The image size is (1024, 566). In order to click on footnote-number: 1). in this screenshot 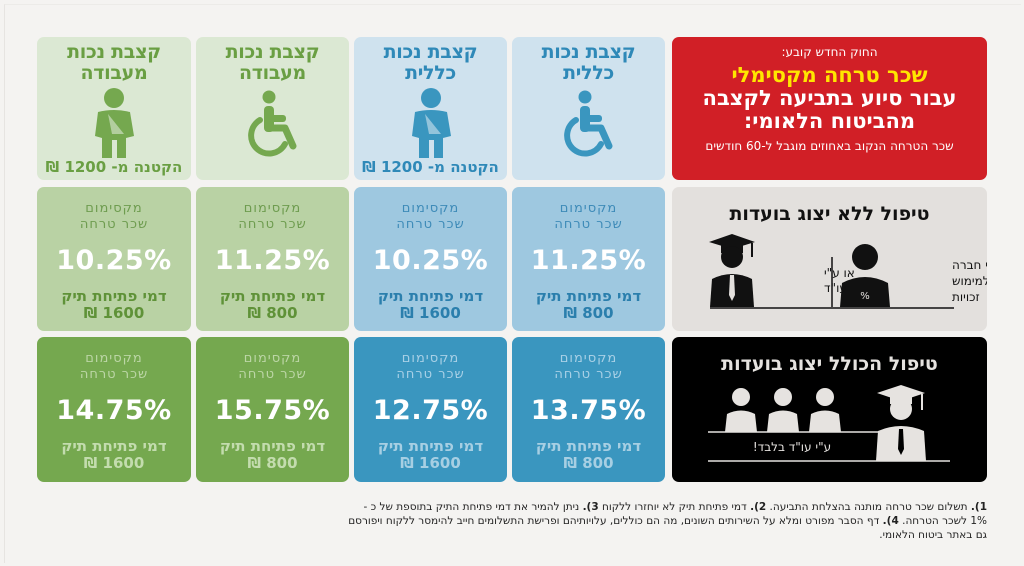, I will do `click(978, 507)`.